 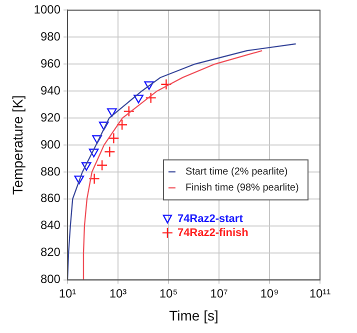 What do you see at coordinates (50, 90) in the screenshot?
I see `y-tick-label: 940` at bounding box center [50, 90].